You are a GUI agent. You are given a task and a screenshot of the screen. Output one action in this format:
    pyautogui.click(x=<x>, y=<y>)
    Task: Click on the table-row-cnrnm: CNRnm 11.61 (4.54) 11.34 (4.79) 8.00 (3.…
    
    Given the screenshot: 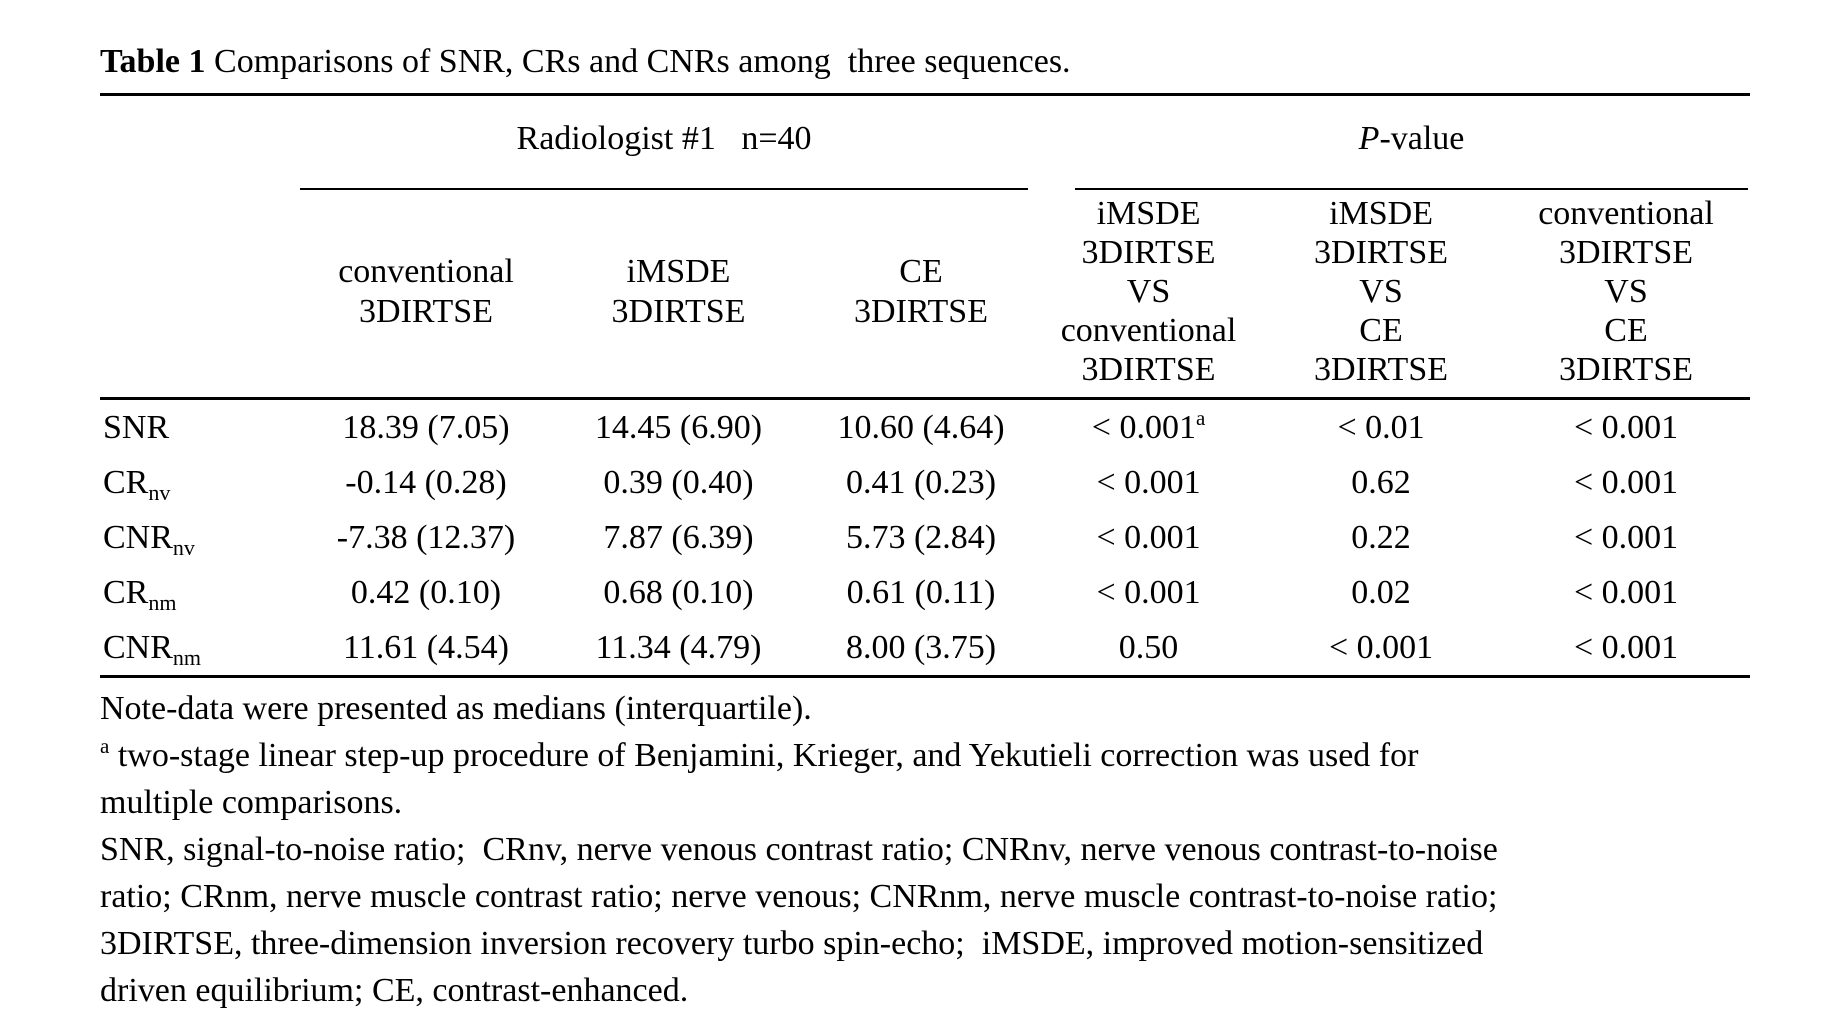 What is the action you would take?
    pyautogui.click(x=925, y=649)
    